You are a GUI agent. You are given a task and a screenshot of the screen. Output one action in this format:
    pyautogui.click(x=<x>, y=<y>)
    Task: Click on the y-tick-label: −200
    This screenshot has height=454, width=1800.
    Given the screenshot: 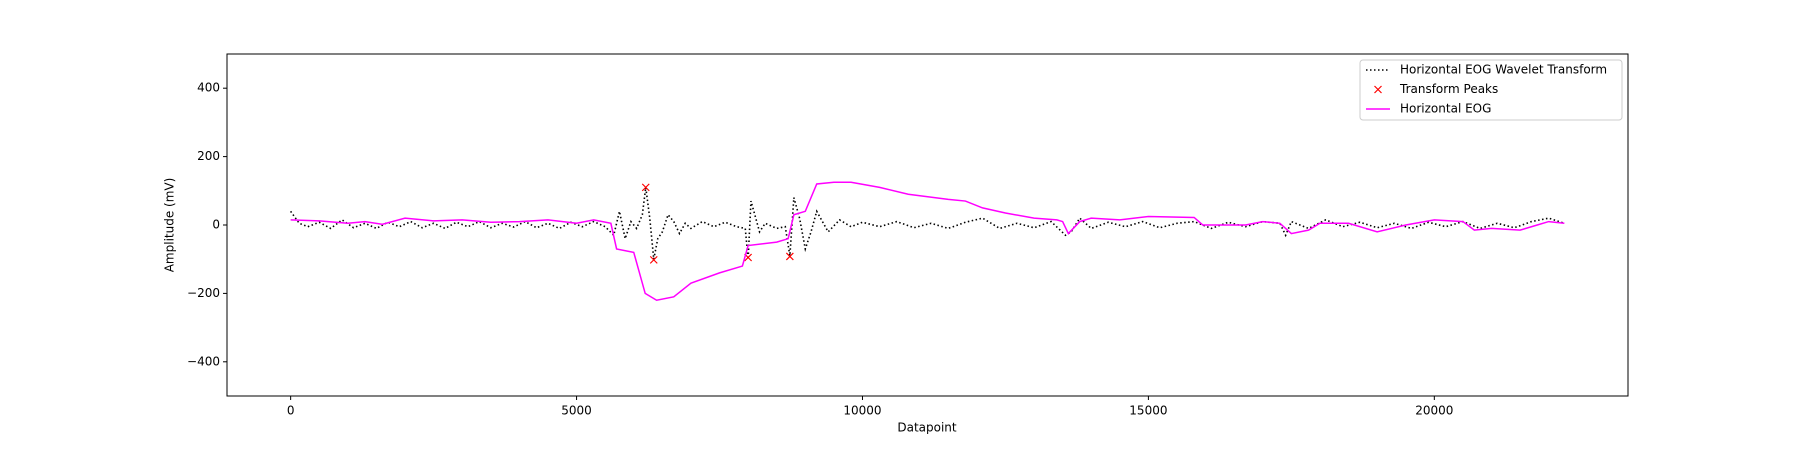 What is the action you would take?
    pyautogui.click(x=203, y=293)
    